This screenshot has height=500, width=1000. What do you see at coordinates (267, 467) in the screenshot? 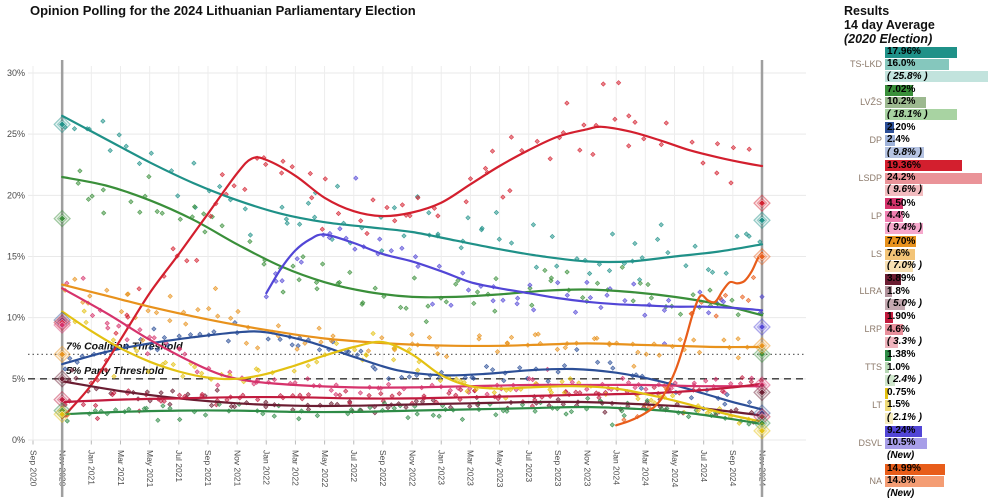
I see `svg-text: Jan 2022` at bounding box center [267, 467].